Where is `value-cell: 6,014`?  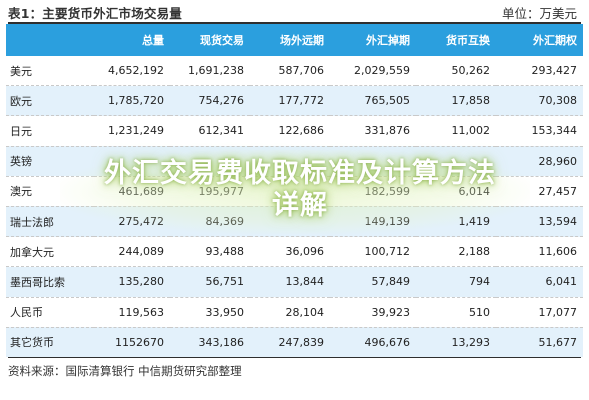 value-cell: 6,014 is located at coordinates (456, 191).